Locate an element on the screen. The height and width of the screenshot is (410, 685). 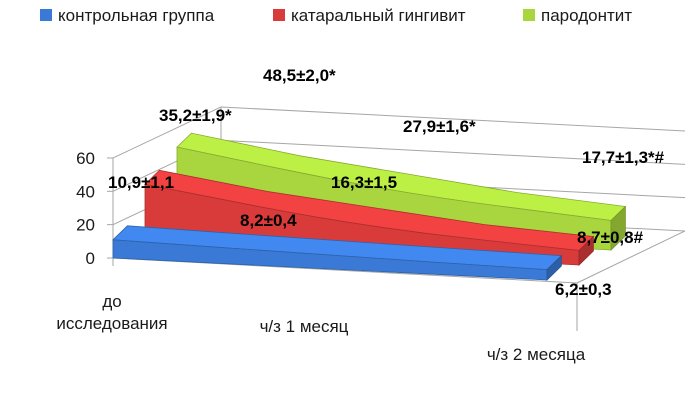
y-axis: 0 20 40 60 is located at coordinates (94, 208).